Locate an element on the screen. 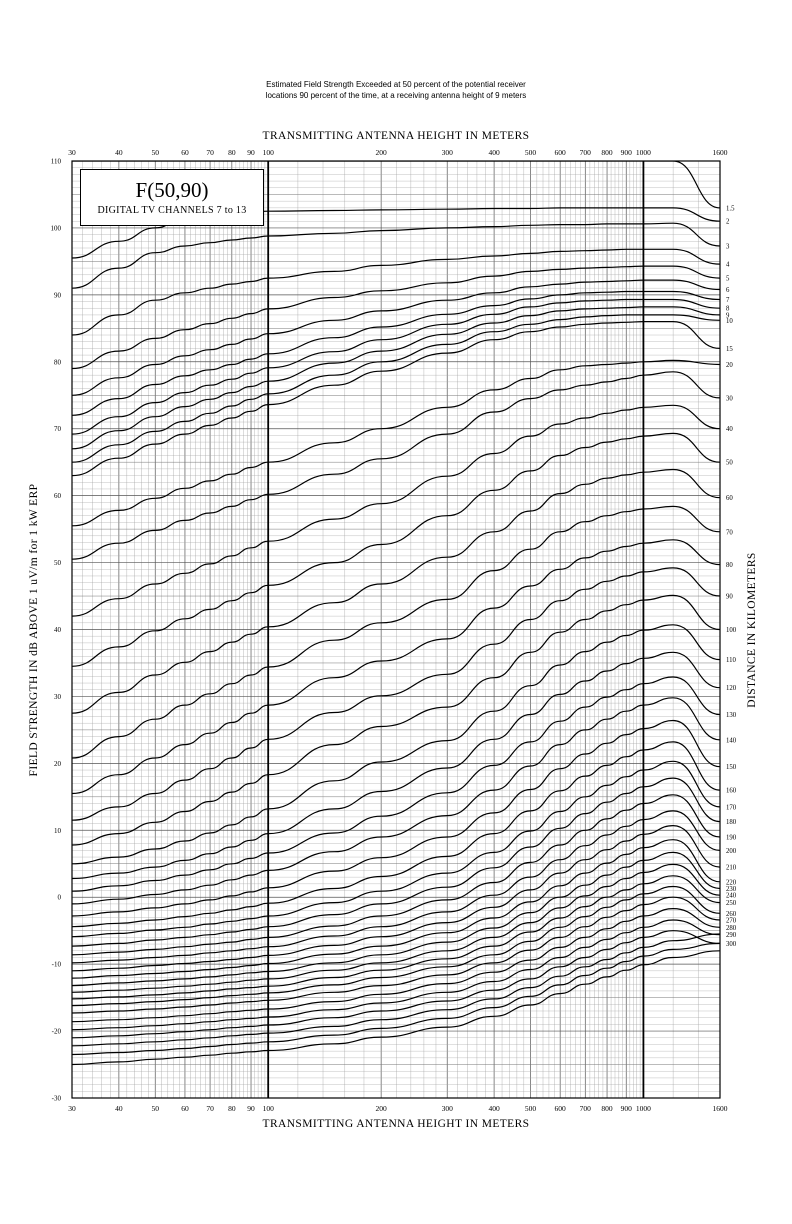  x-tick-label-top: 100 is located at coordinates (269, 152).